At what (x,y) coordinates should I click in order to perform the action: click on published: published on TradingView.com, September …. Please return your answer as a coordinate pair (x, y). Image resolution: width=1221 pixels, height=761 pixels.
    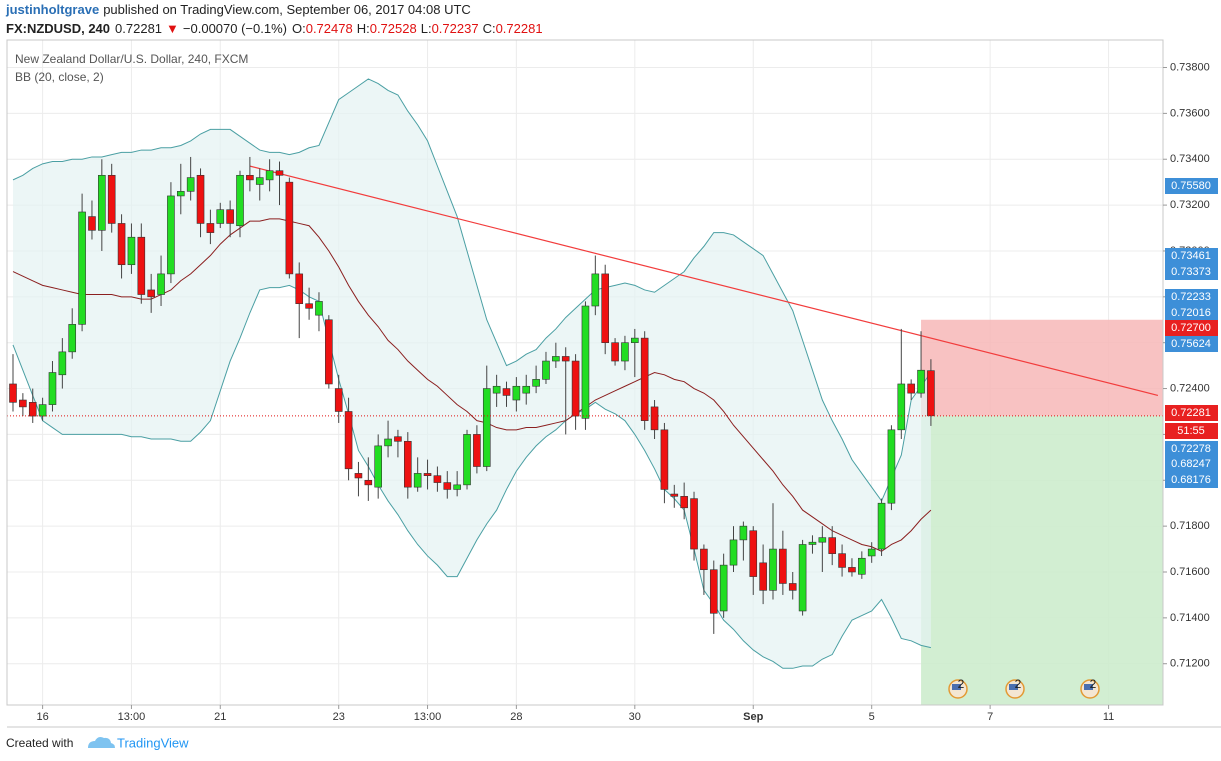
    Looking at the image, I should click on (287, 9).